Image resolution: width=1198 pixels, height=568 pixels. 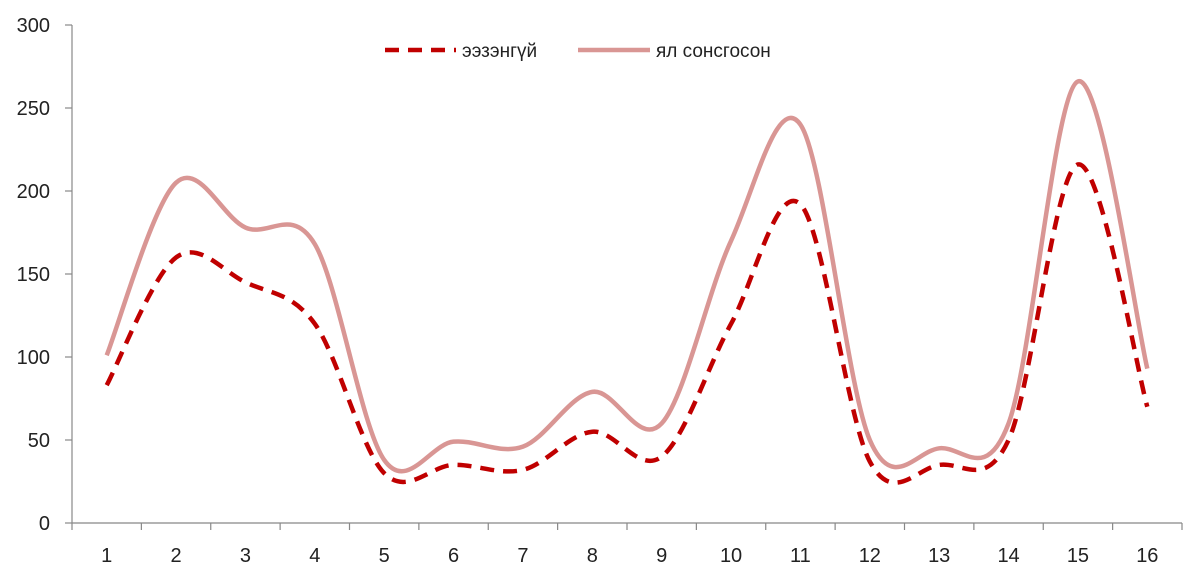 I want to click on y-tick-label: 0, so click(x=44, y=524).